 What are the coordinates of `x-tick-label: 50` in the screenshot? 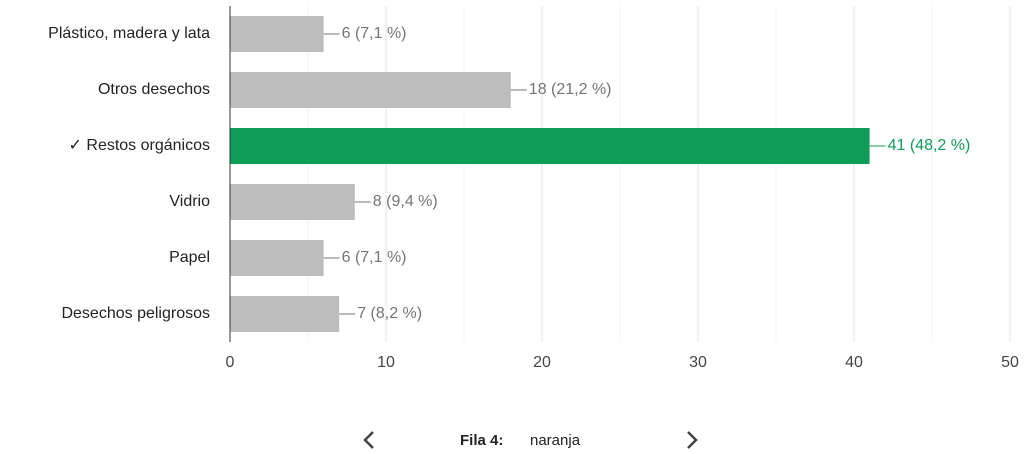 It's located at (1010, 362).